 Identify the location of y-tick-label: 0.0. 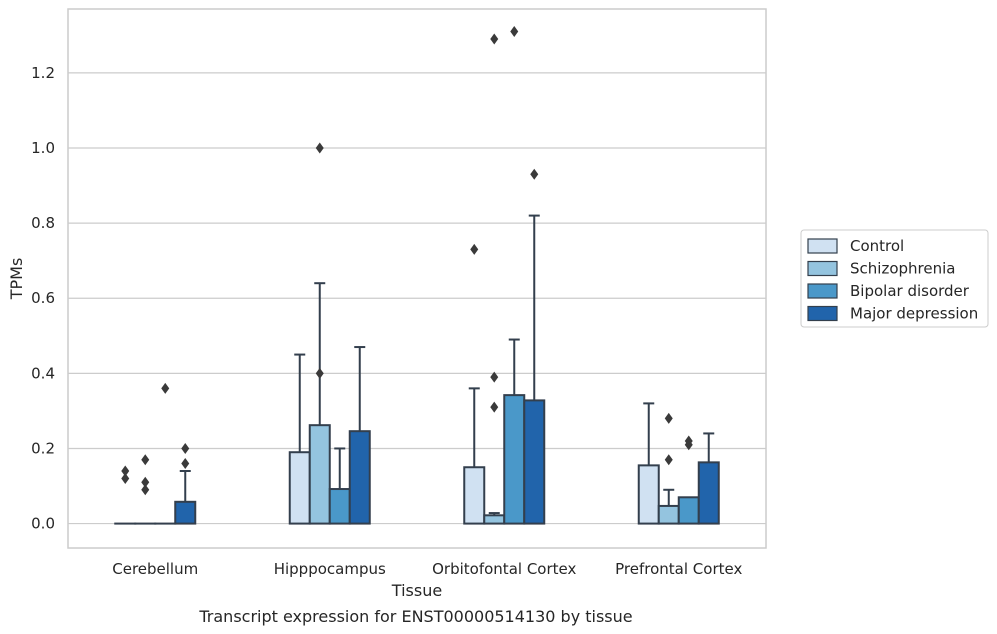
(43, 524).